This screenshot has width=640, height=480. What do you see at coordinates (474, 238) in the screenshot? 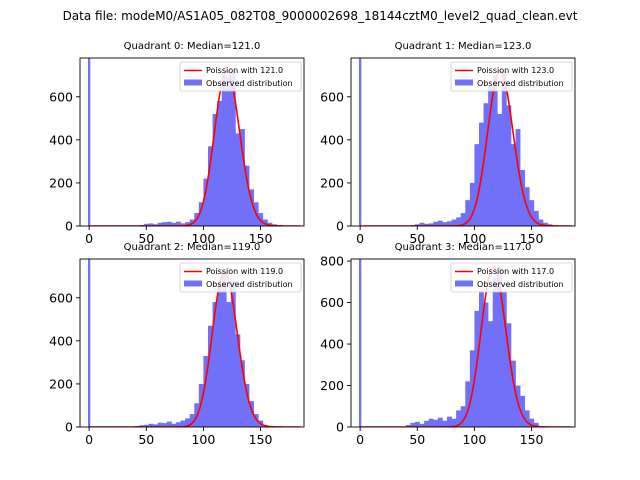
I see `x-tick-label: 100` at bounding box center [474, 238].